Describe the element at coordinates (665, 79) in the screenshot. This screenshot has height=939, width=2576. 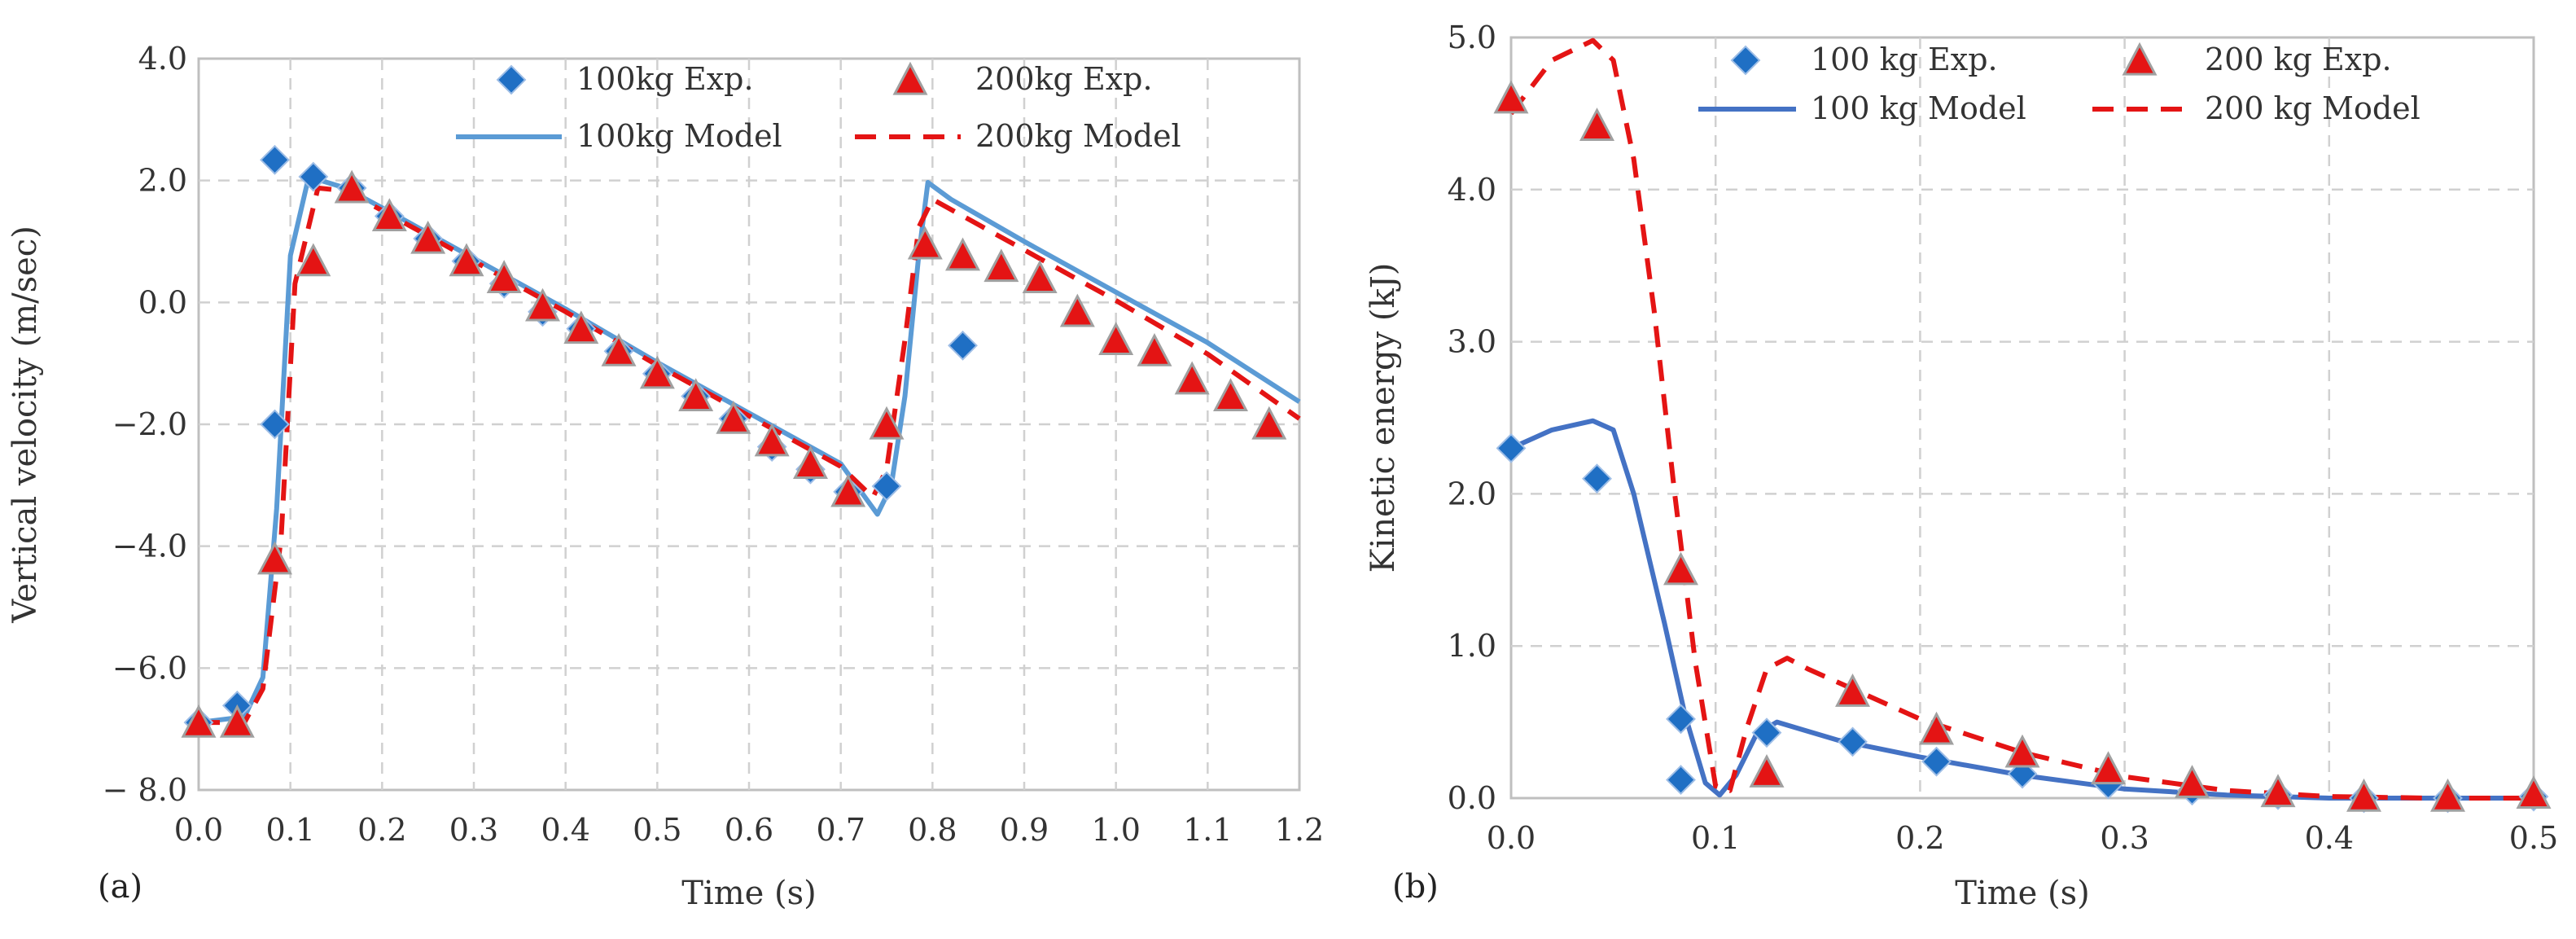
I see `legend-label: 100kg Exp.` at that location.